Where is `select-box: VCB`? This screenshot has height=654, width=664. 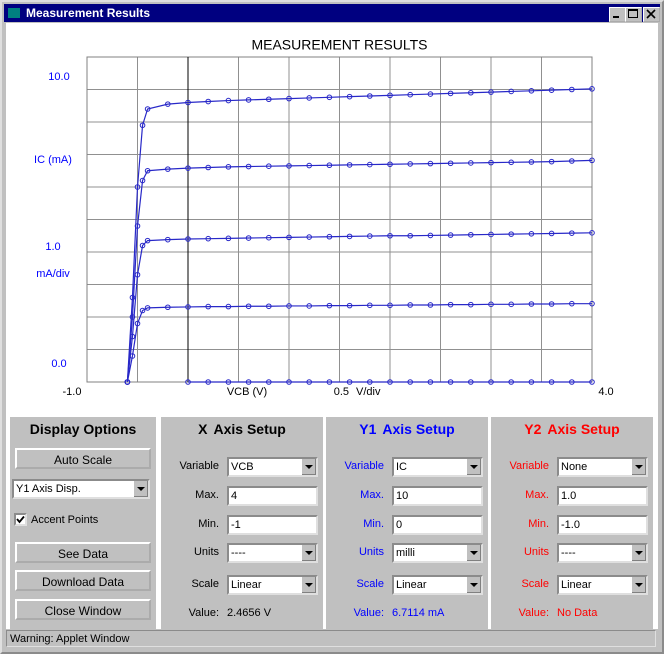 select-box: VCB is located at coordinates (272, 467).